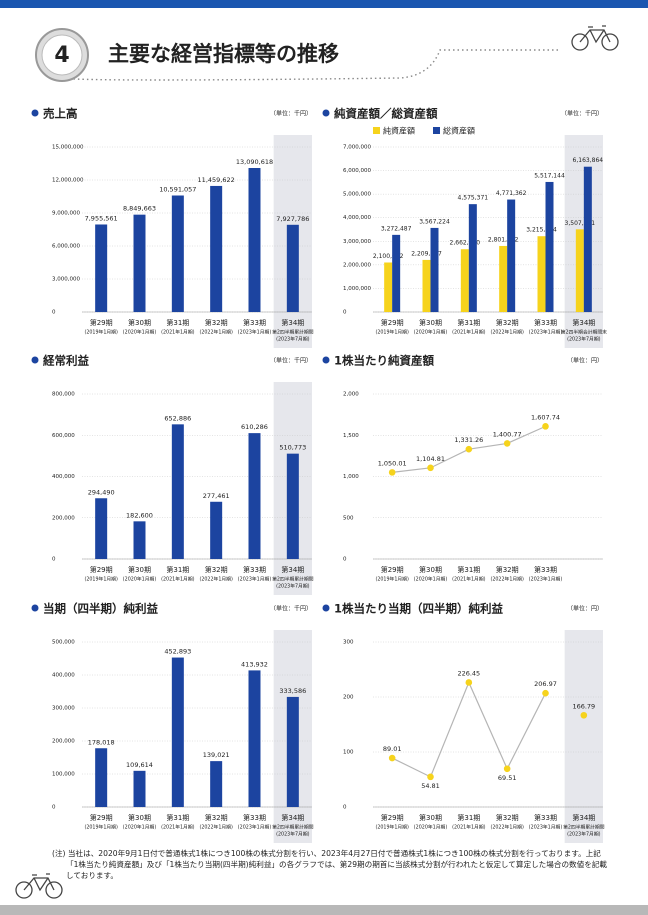  I want to click on y-tick-label: 600,000, so click(63, 436).